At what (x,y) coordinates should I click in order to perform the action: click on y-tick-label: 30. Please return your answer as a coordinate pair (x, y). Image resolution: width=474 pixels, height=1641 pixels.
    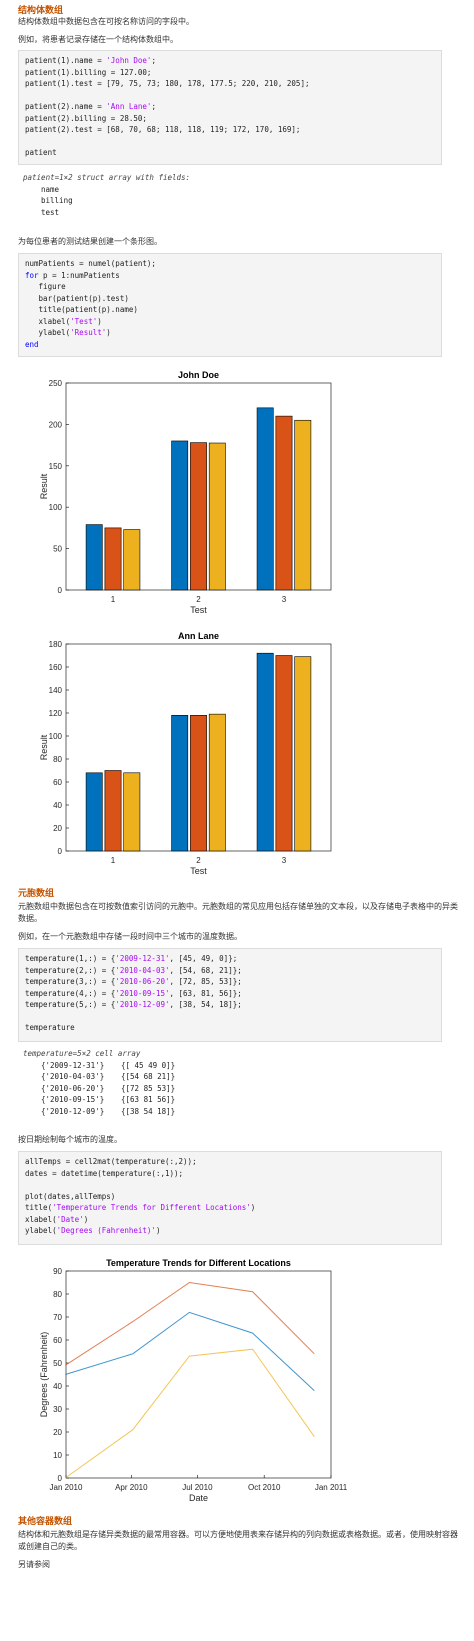
    Looking at the image, I should click on (57, 1409).